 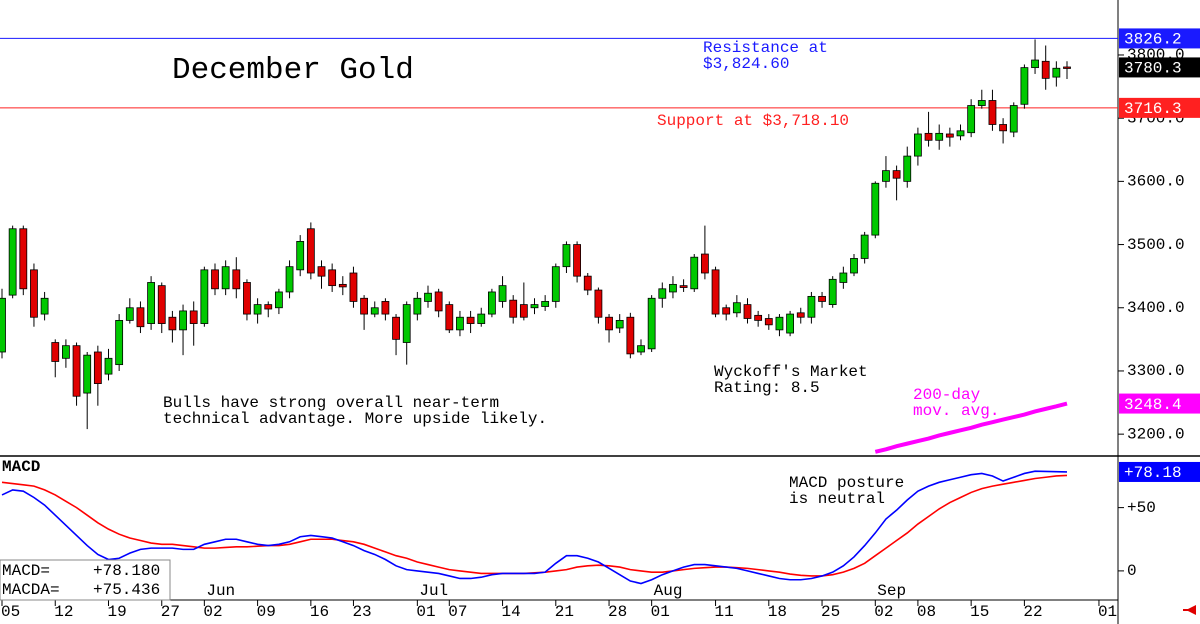 What do you see at coordinates (331, 403) in the screenshot?
I see `annotation: Bulls have strong overall near-term` at bounding box center [331, 403].